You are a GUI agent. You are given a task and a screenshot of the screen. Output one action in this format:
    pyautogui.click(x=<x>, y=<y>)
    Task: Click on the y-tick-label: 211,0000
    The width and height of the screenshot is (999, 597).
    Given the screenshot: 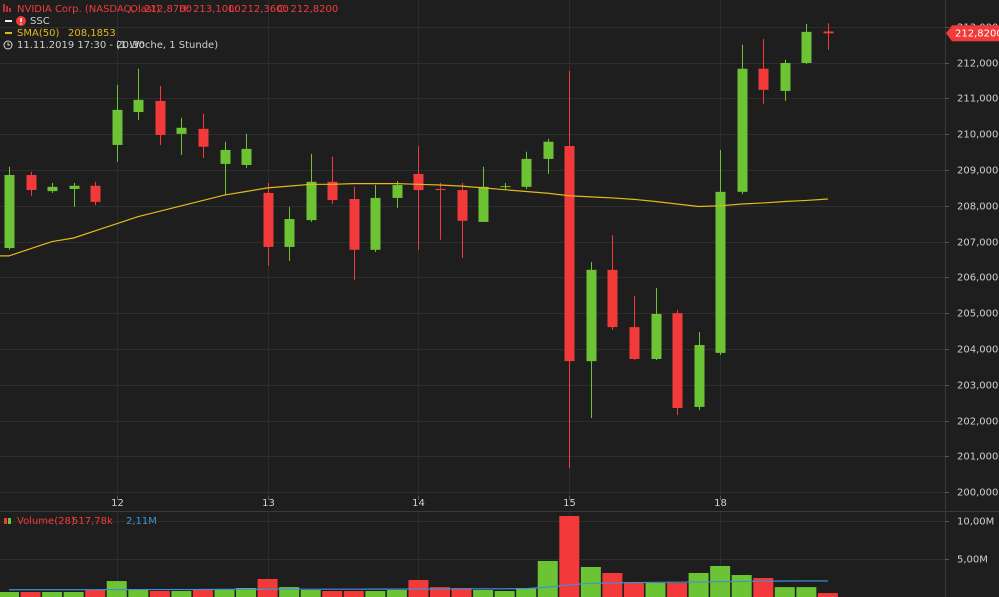 What is the action you would take?
    pyautogui.click(x=978, y=99)
    